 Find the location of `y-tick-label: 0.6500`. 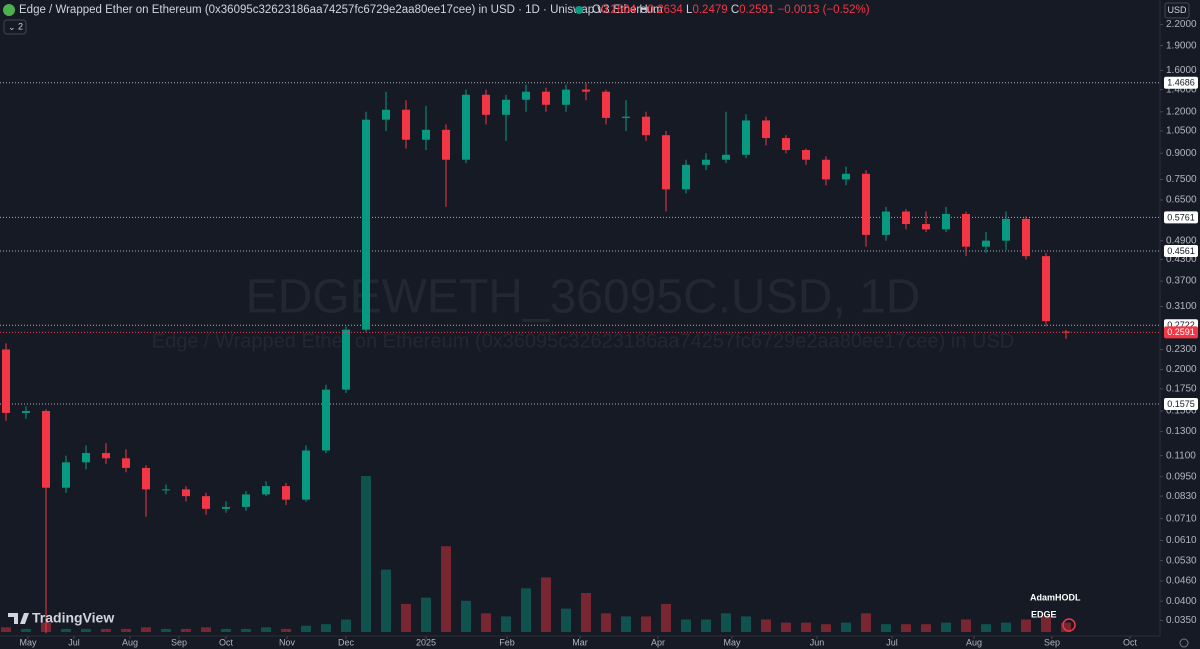

y-tick-label: 0.6500 is located at coordinates (1181, 200).